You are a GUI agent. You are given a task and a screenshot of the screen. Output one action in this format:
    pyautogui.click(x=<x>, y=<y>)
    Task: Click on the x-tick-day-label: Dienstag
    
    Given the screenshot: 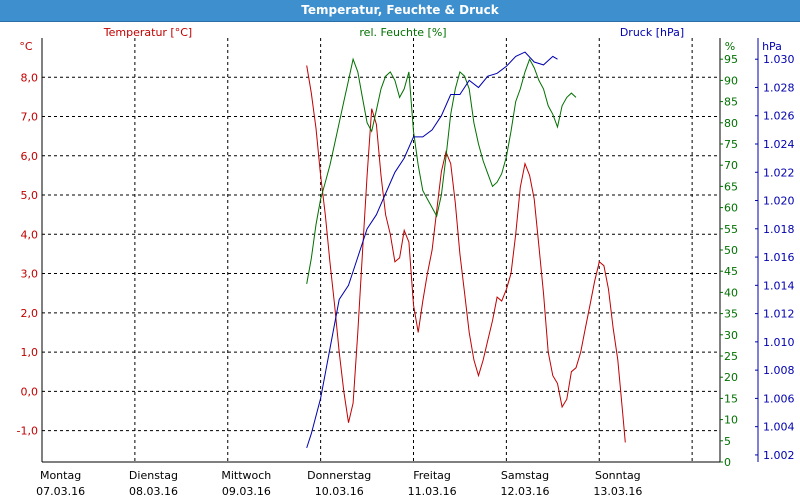 What is the action you would take?
    pyautogui.click(x=153, y=475)
    